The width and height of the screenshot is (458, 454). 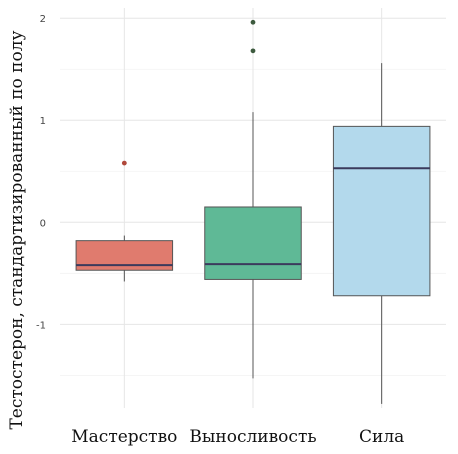 I want to click on y-tick-label: 0, so click(x=43, y=223).